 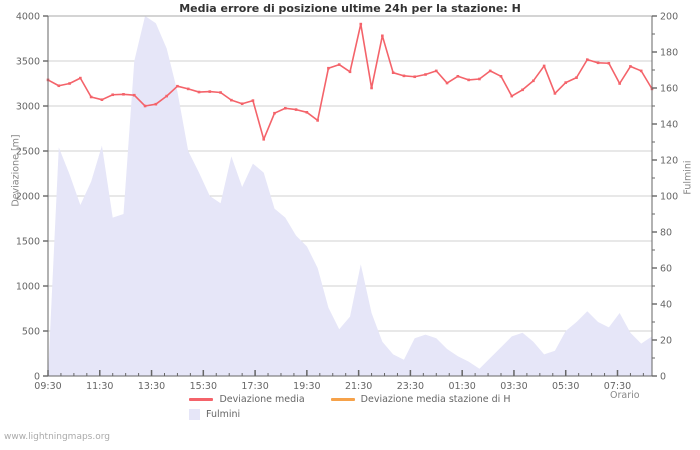 What do you see at coordinates (28, 287) in the screenshot?
I see `svg-text: 1000` at bounding box center [28, 287].